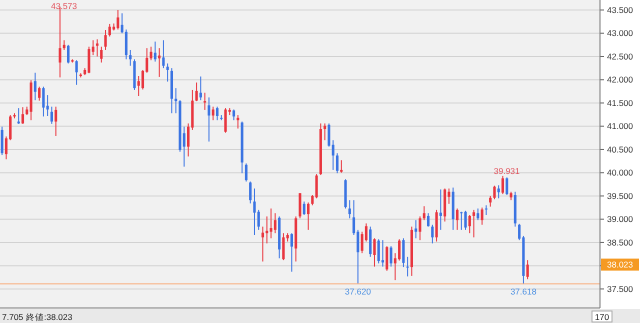  Describe the element at coordinates (507, 171) in the screenshot. I see `annotation: 39.931` at that location.